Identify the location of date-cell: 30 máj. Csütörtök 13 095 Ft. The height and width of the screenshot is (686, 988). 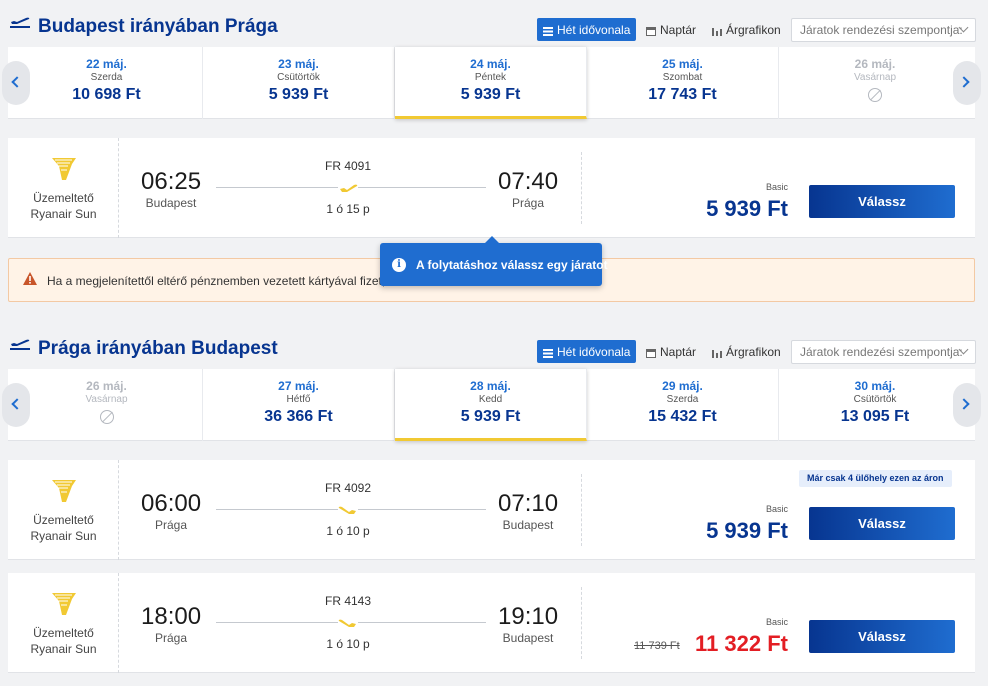
(875, 405).